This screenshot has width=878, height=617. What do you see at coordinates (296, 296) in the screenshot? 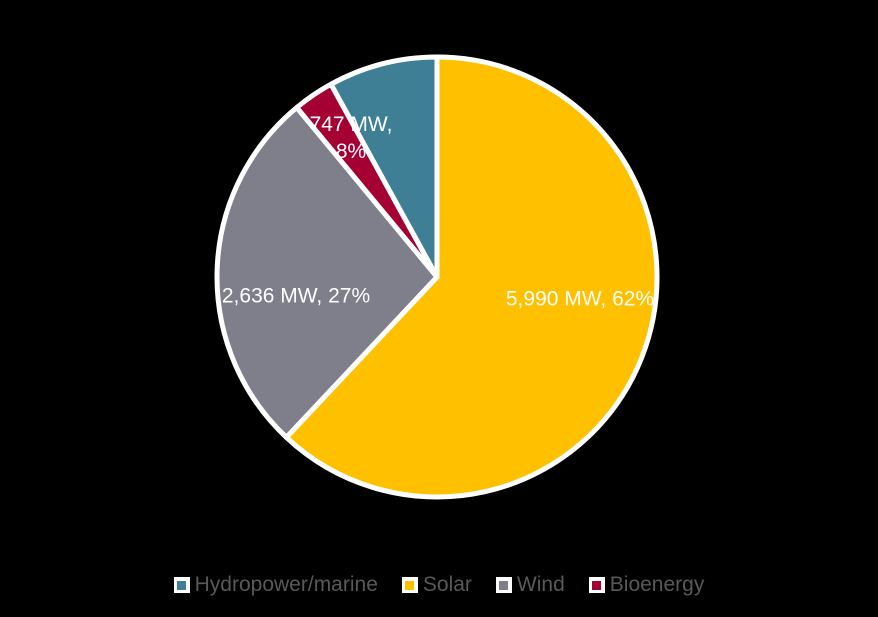
I see `pie-slice-label-wind: 2,636 MW, 27%` at bounding box center [296, 296].